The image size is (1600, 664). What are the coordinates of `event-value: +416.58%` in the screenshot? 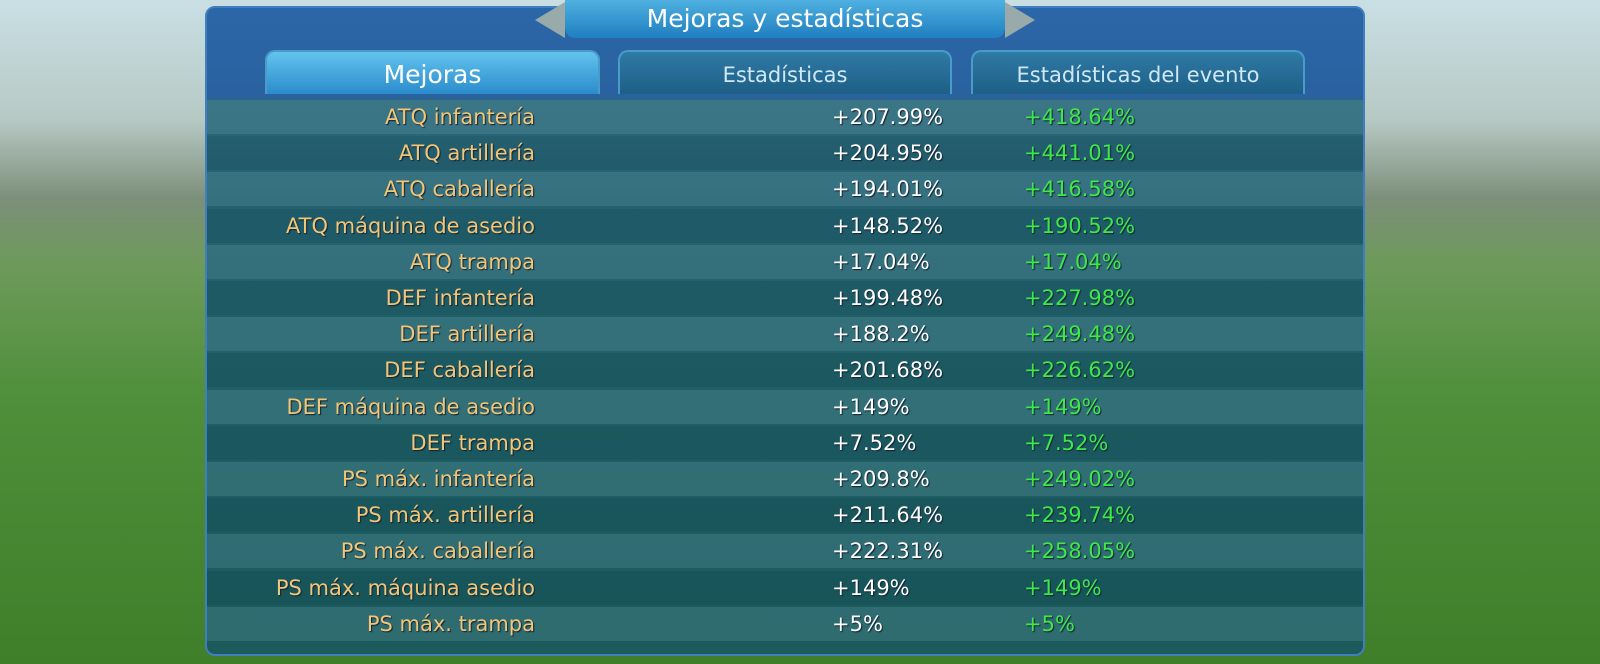 It's located at (1080, 189).